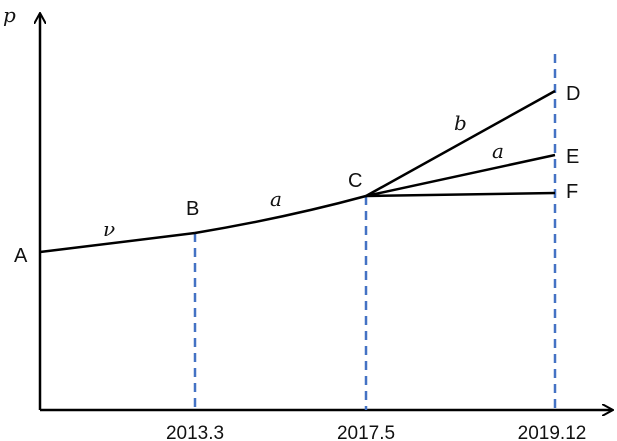 The height and width of the screenshot is (441, 617). I want to click on segment-c-e, so click(460, 175).